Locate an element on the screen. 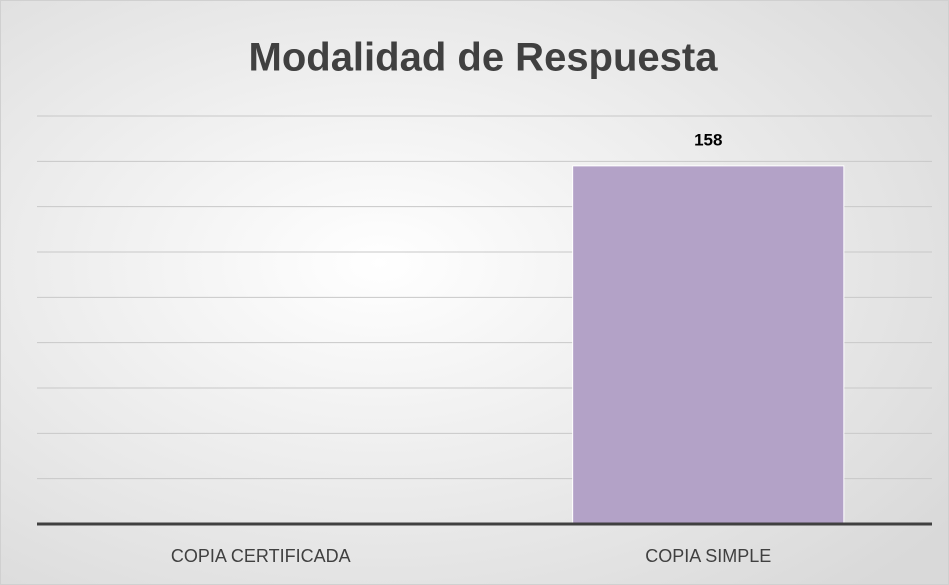 The image size is (949, 585). data-label: 158 is located at coordinates (708, 139).